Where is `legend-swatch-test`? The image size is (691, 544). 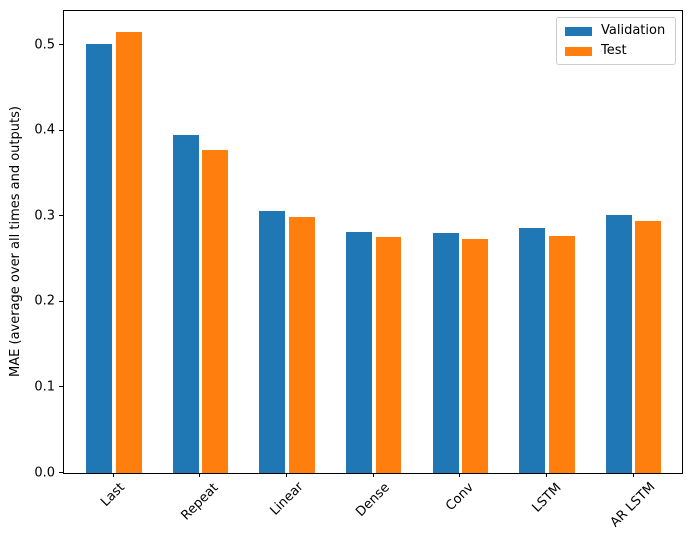
legend-swatch-test is located at coordinates (578, 51).